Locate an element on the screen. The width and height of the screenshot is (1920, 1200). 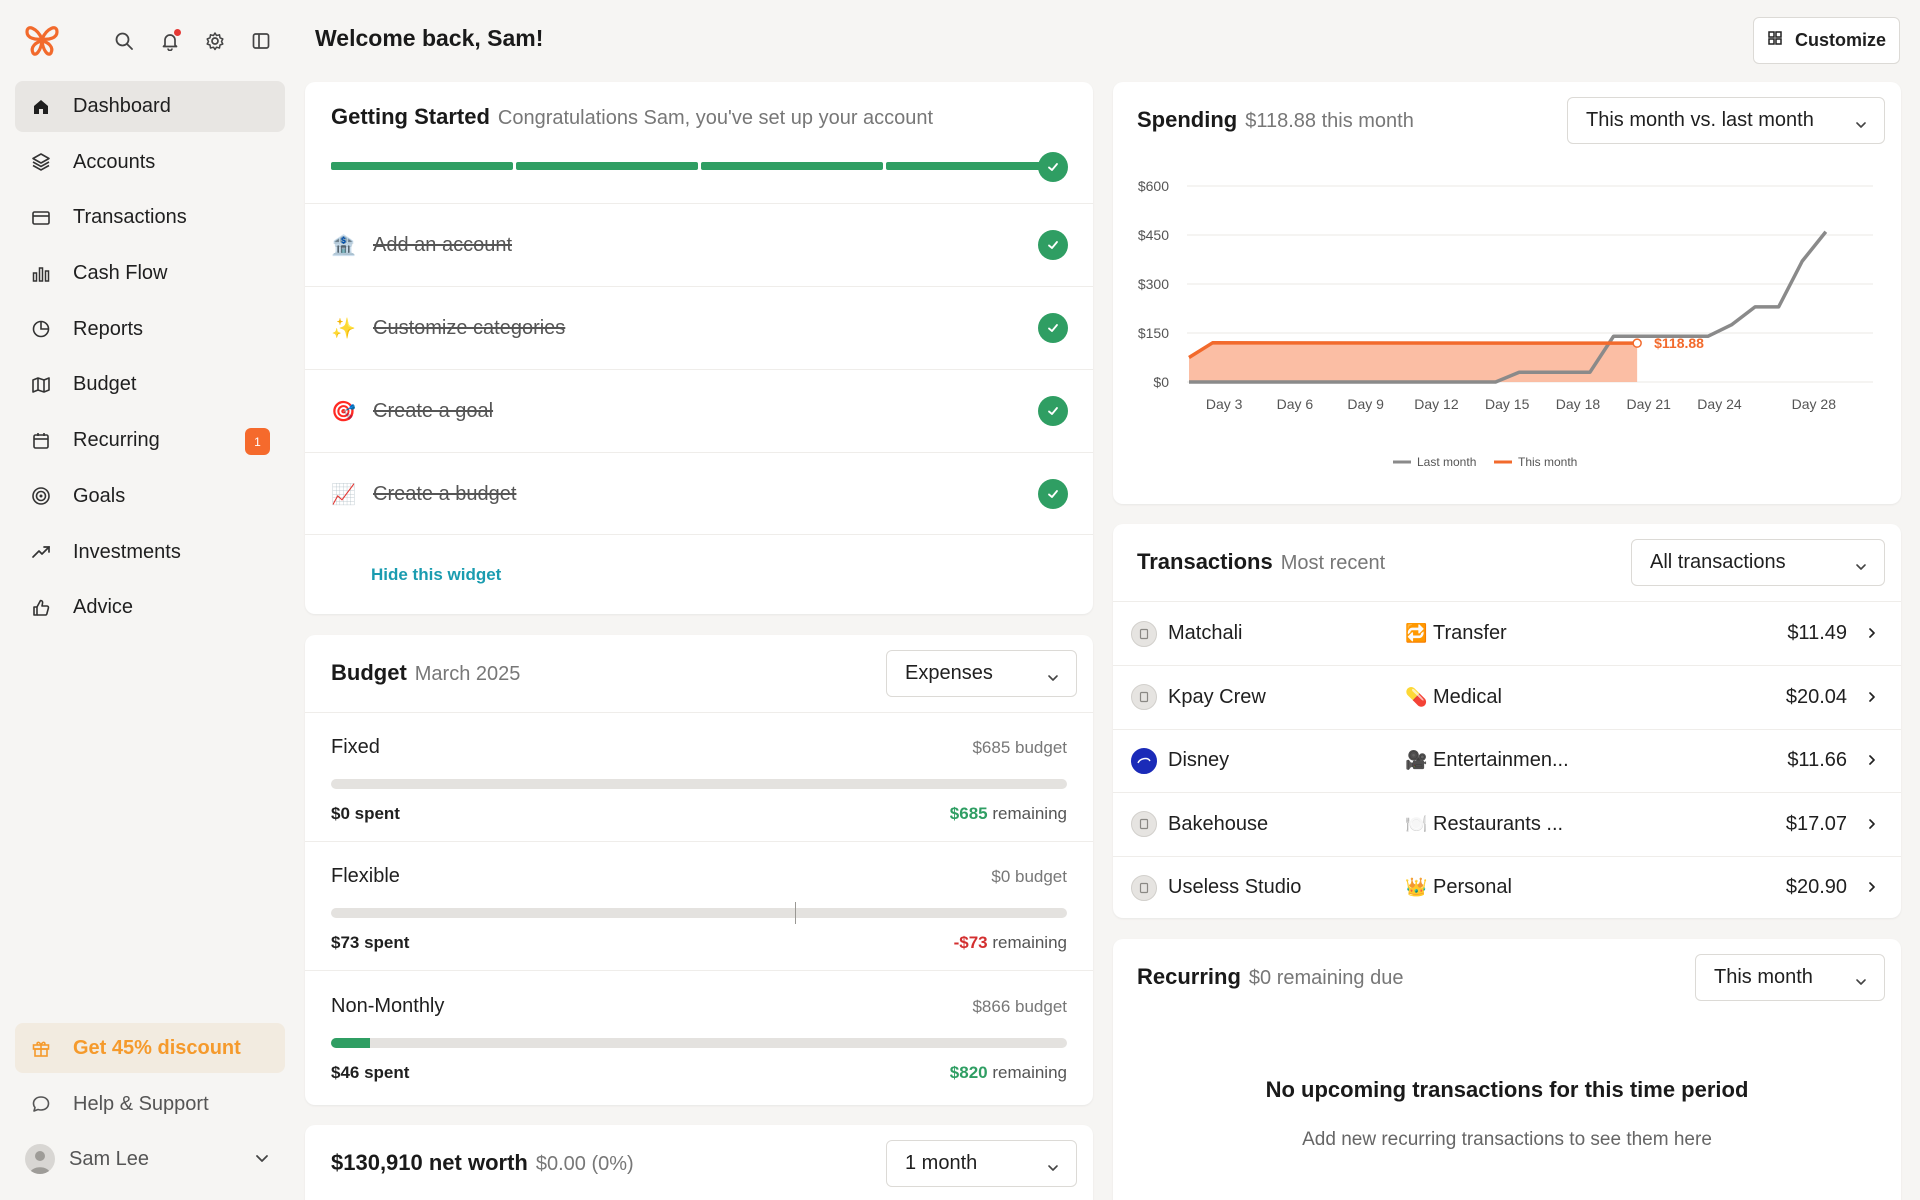
user-menu: Sam Lee is located at coordinates (150, 1159).